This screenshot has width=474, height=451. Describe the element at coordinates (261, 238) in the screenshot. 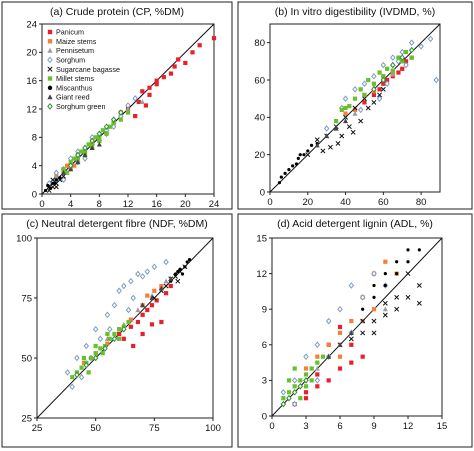

I see `y-tick-label: 15` at that location.